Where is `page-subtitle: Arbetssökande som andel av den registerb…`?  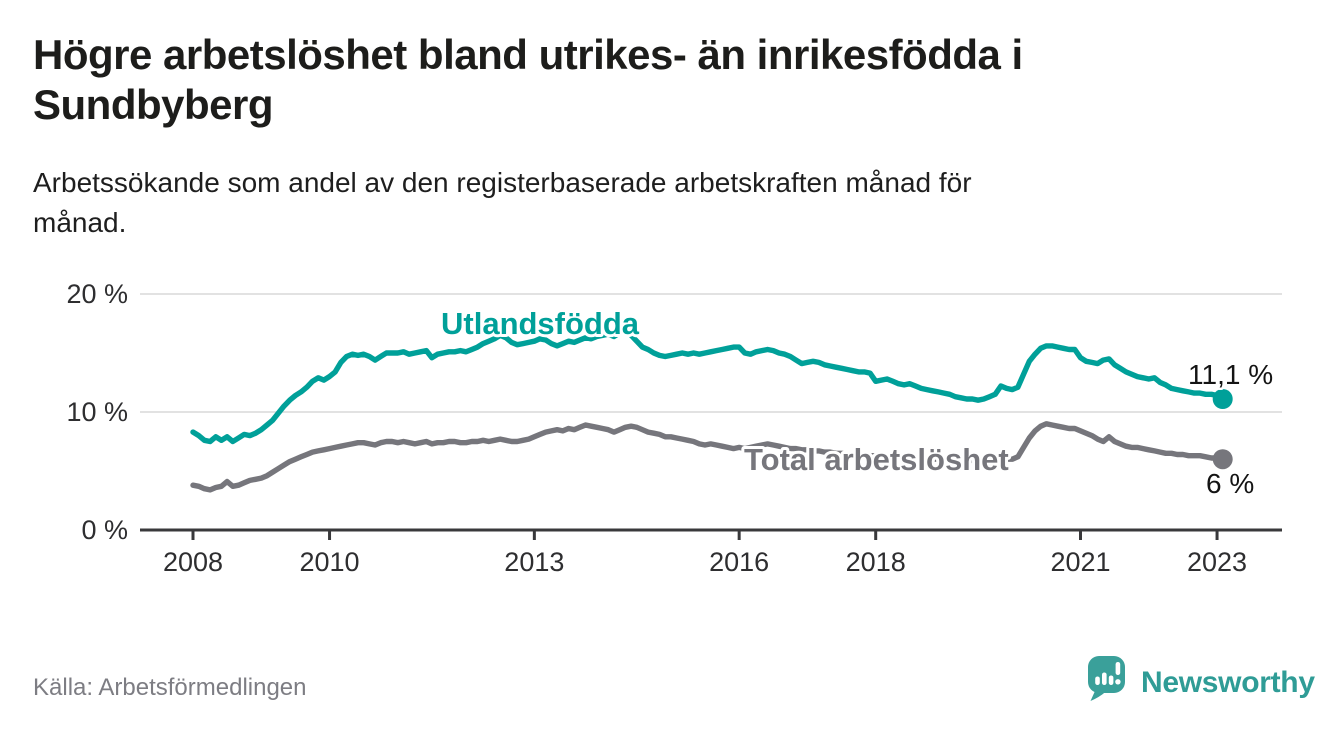 page-subtitle: Arbetssökande som andel av den registerb… is located at coordinates (668, 203).